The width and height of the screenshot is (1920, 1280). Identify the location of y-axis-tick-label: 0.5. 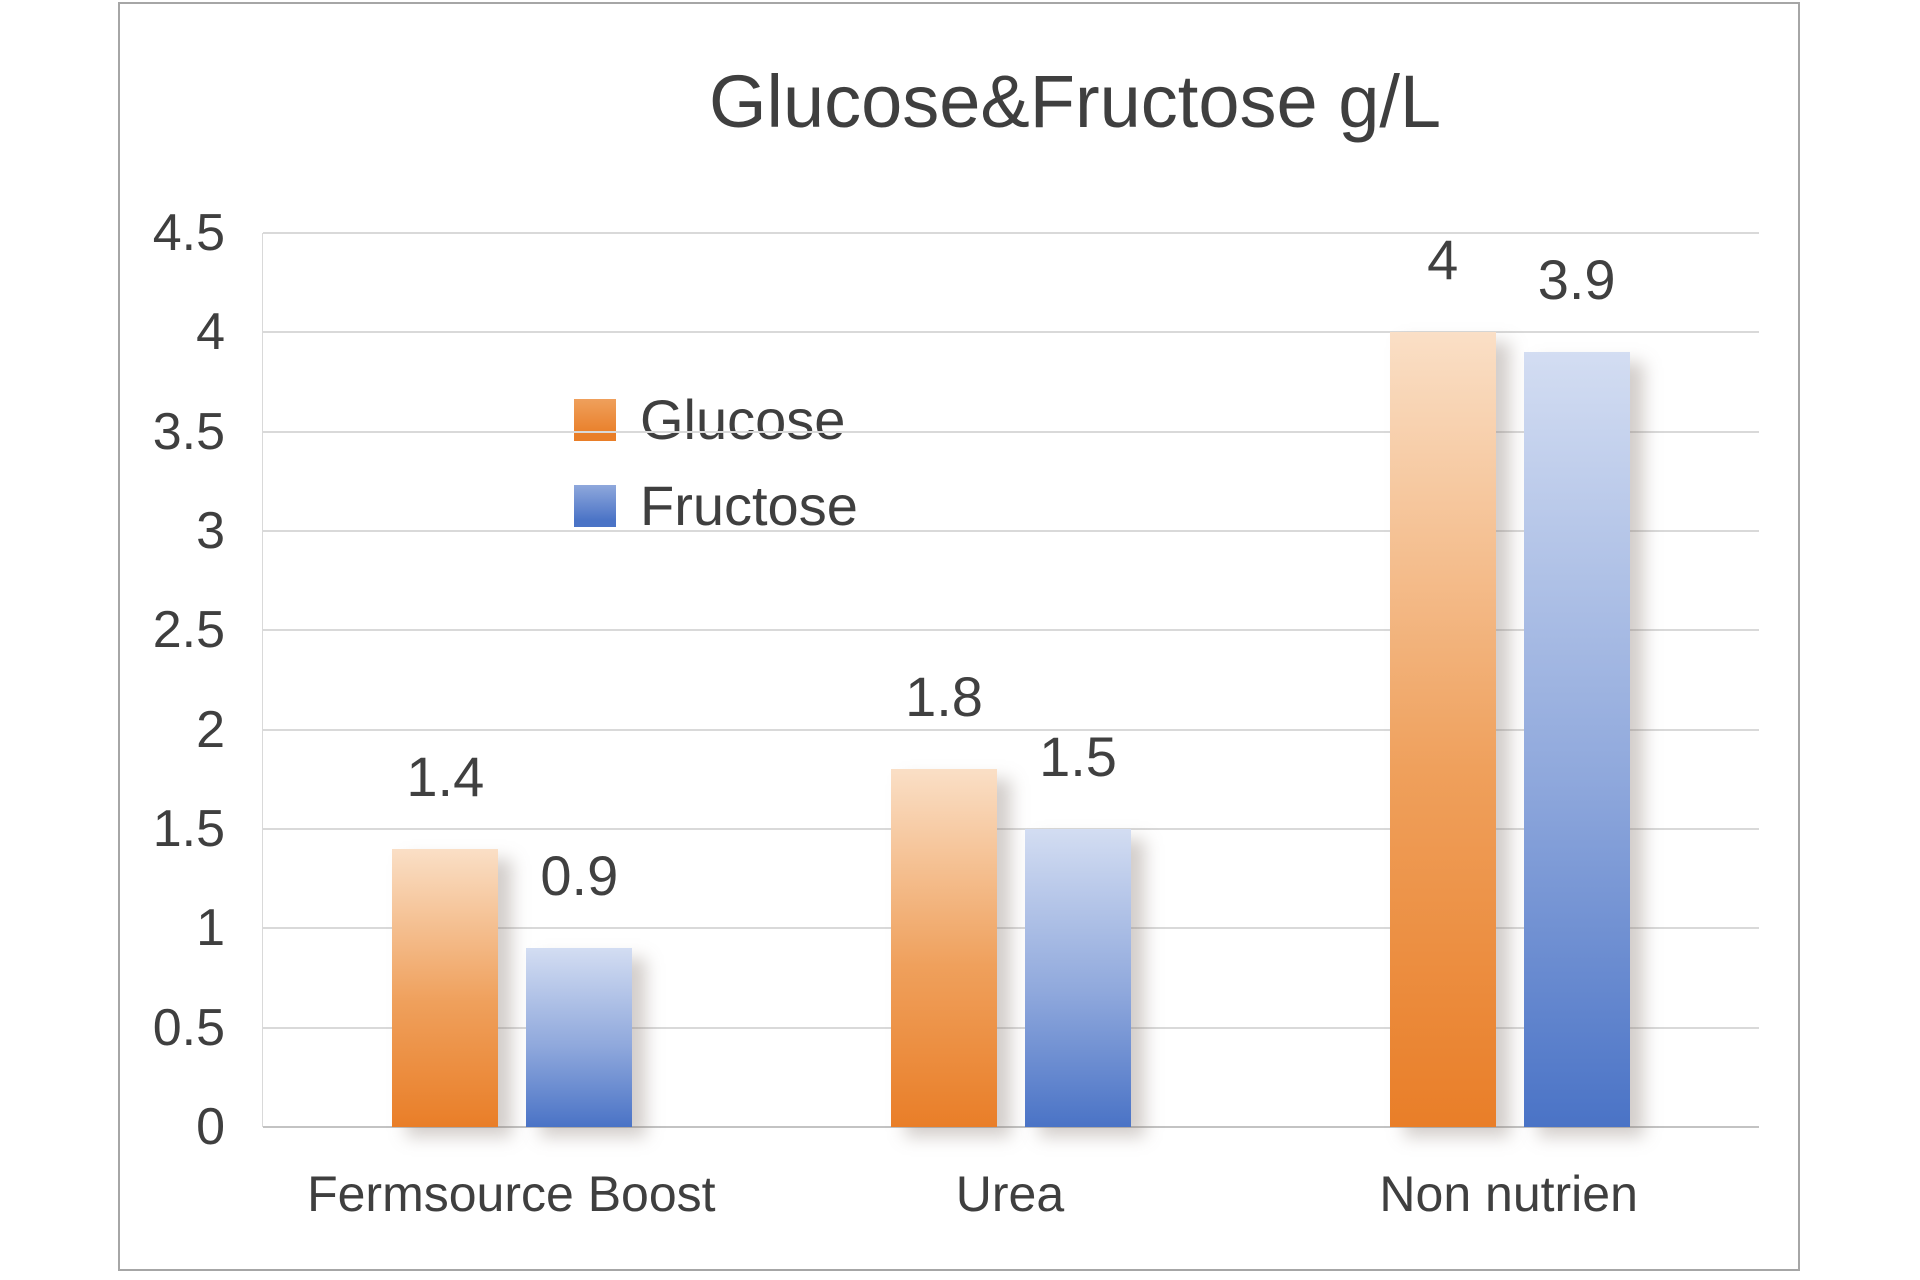
(188, 1027).